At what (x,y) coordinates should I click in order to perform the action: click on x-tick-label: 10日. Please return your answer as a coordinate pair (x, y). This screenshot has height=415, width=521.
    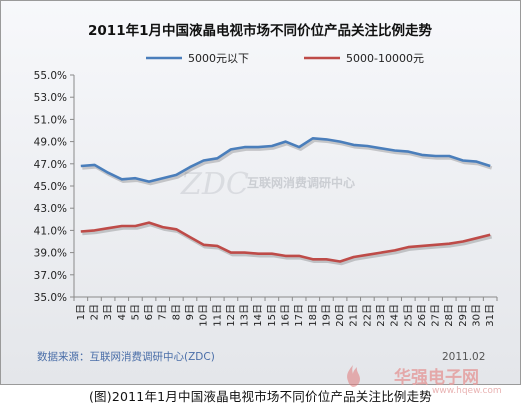
    Looking at the image, I should click on (204, 315).